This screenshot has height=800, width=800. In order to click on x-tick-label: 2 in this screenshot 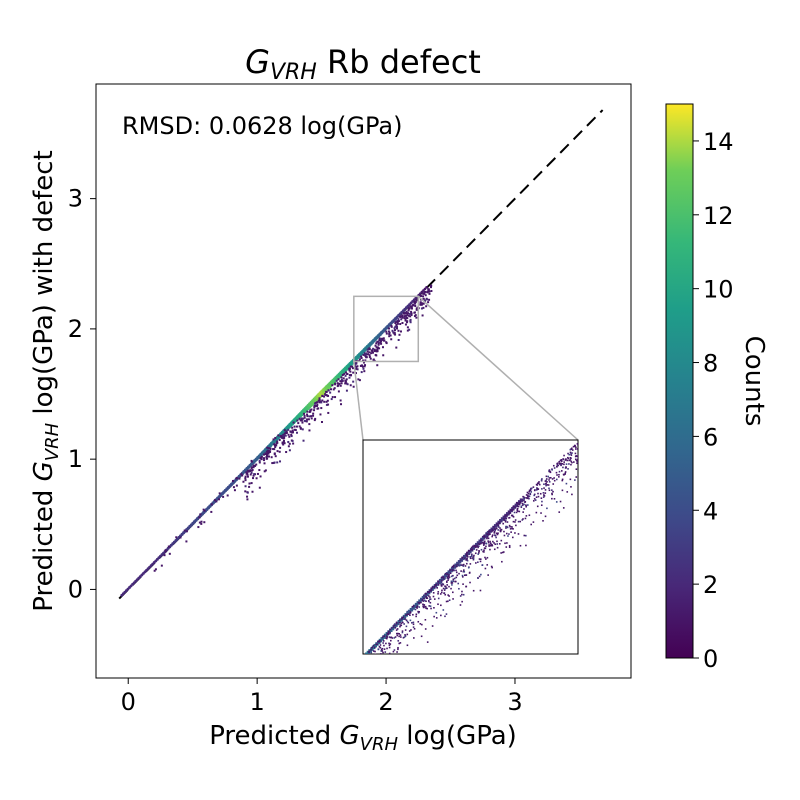, I will do `click(385, 702)`.